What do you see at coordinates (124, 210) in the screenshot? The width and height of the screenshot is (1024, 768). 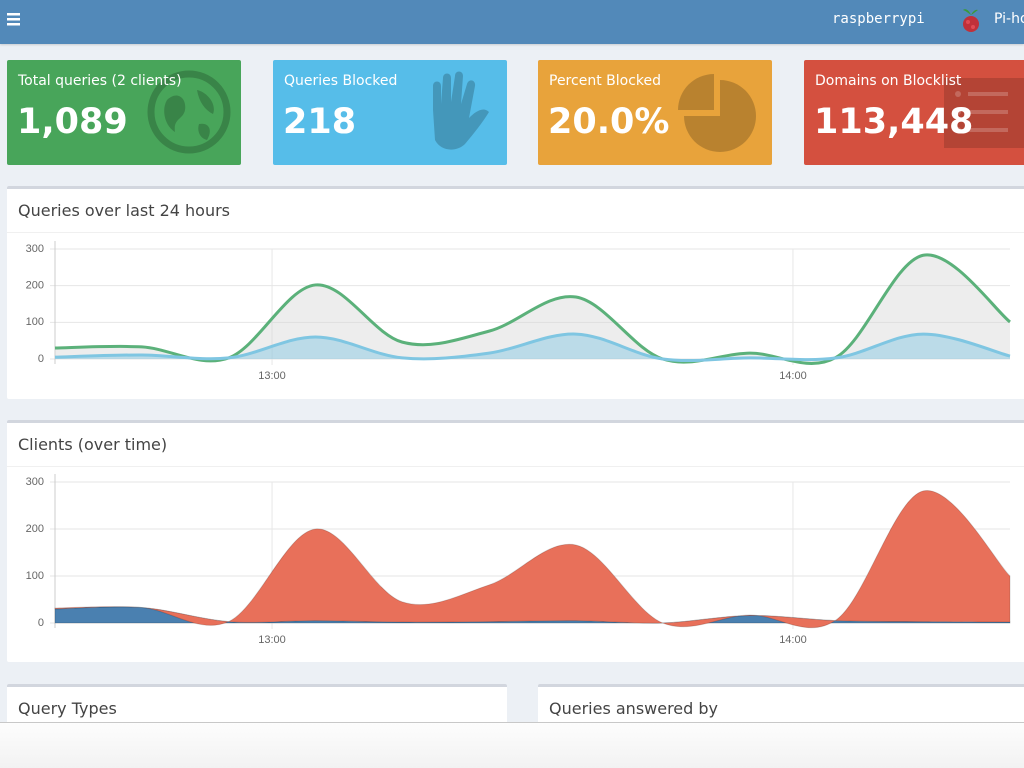 I see `panel-title: Queries over last 24 hours` at bounding box center [124, 210].